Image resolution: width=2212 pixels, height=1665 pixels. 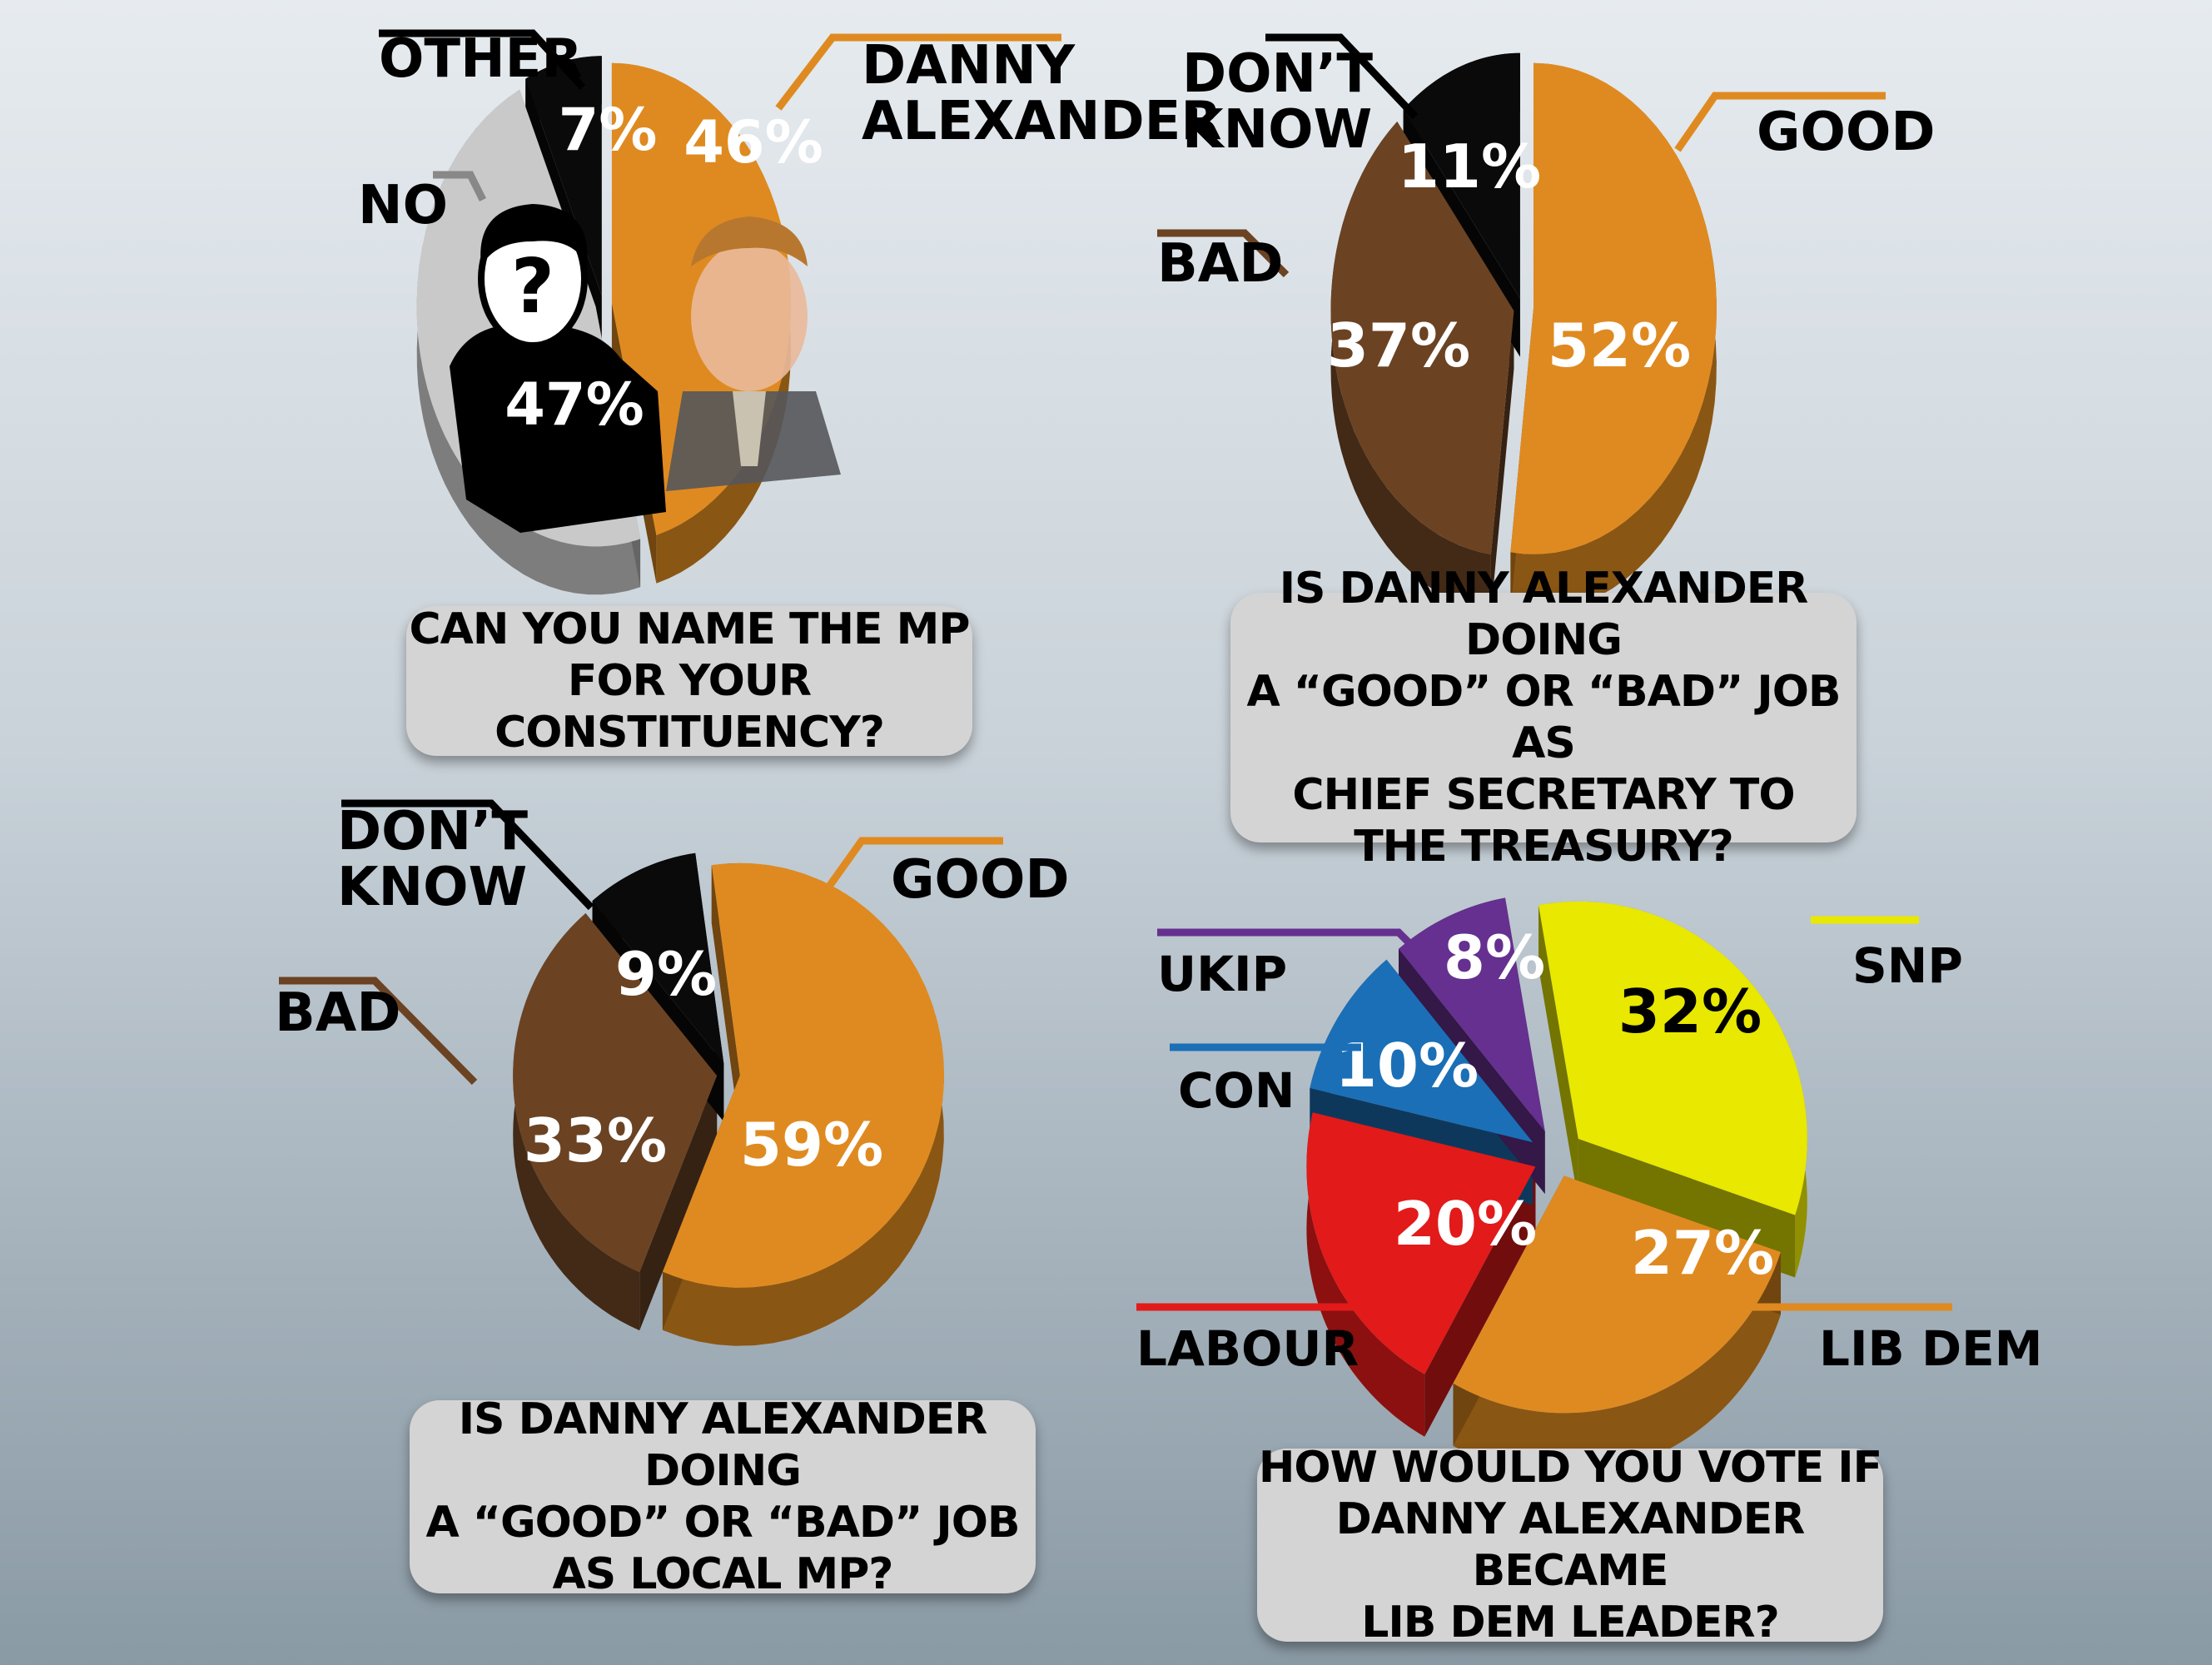 I want to click on category-label-ukip: UKIP, so click(x=1222, y=974).